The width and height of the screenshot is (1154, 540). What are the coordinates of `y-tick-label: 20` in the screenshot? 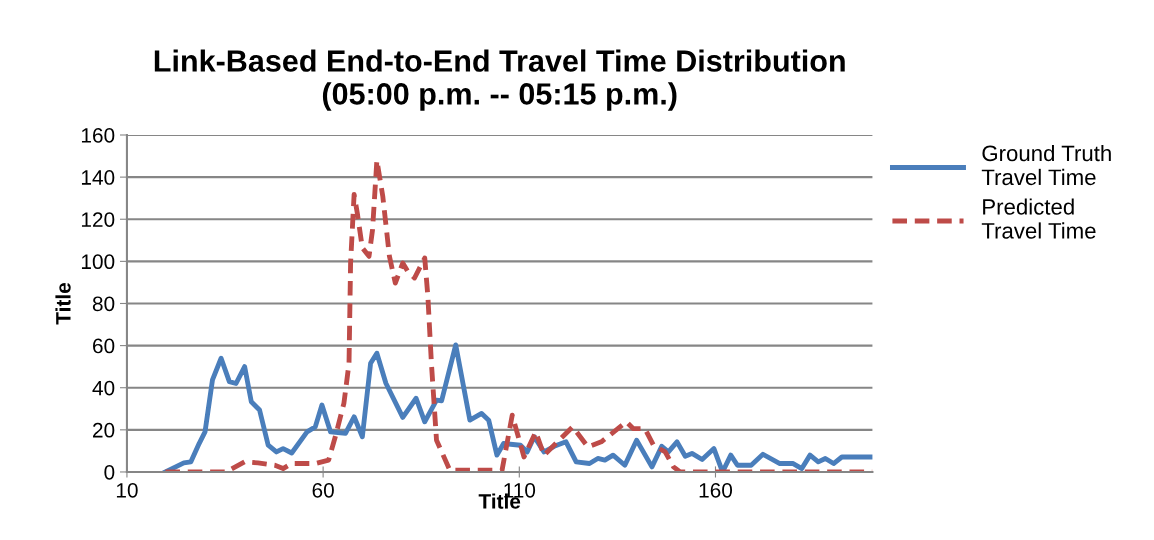 It's located at (104, 430).